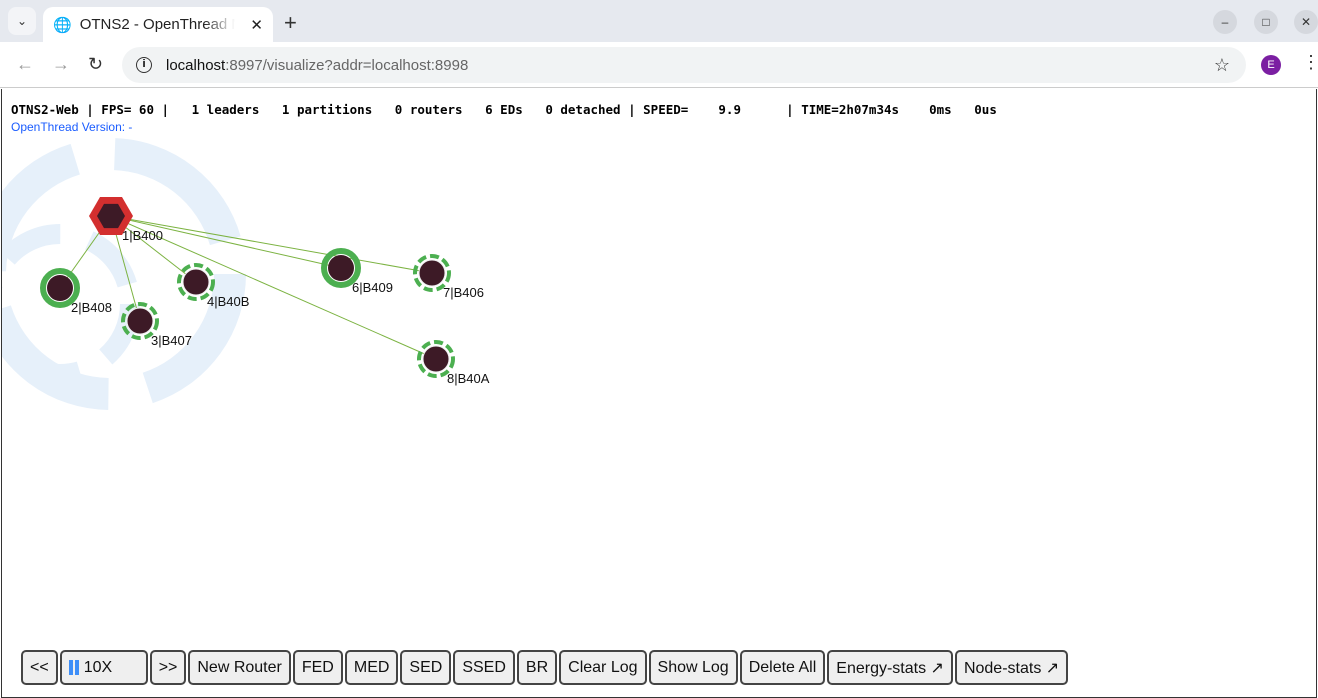  I want to click on br-button: BR, so click(537, 667).